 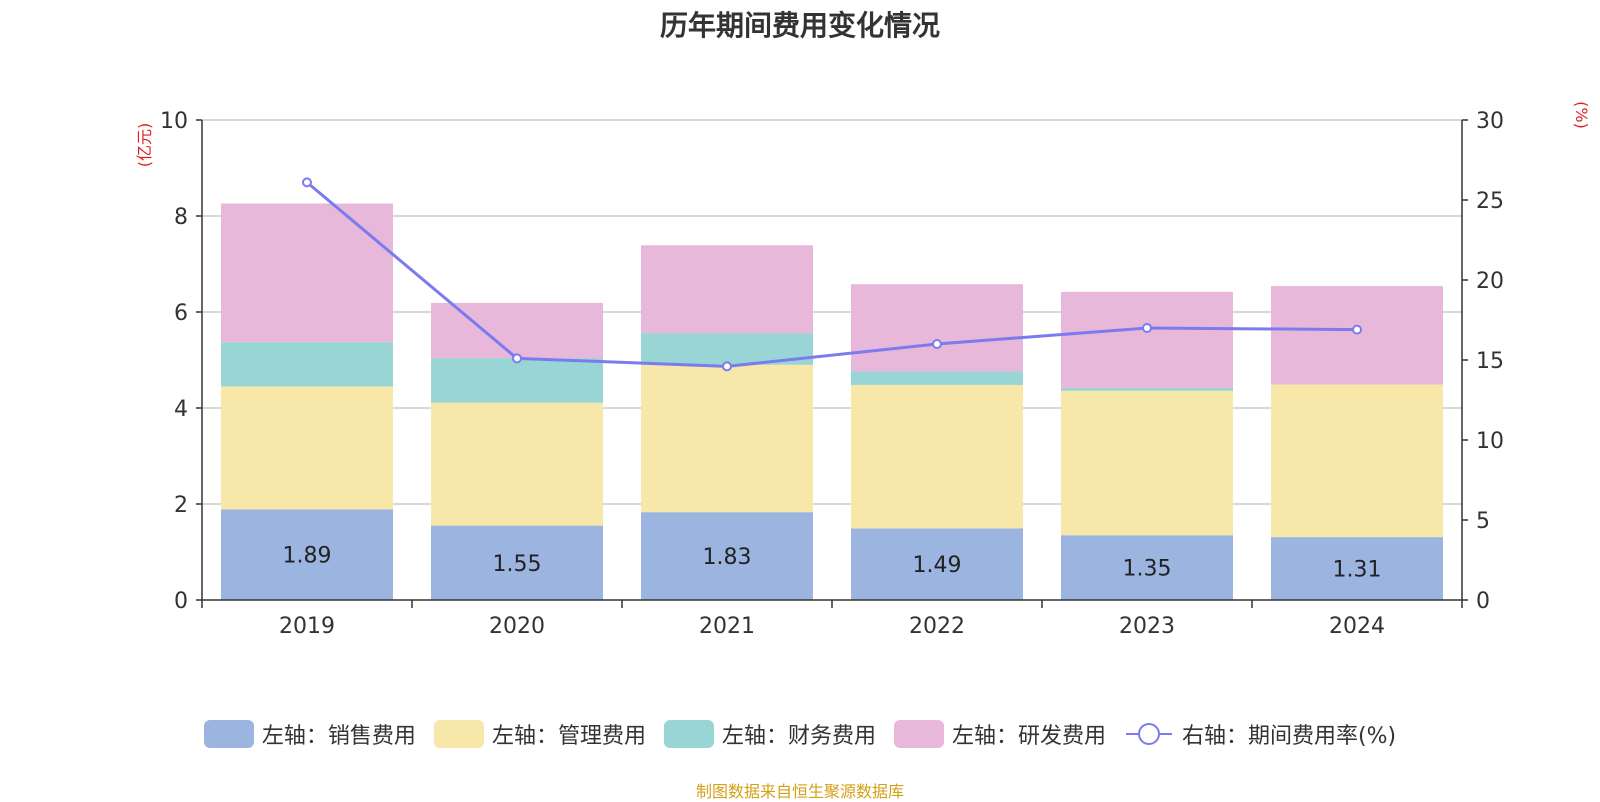 I want to click on legend-label: 右轴：期间费用率(%), so click(x=1289, y=736).